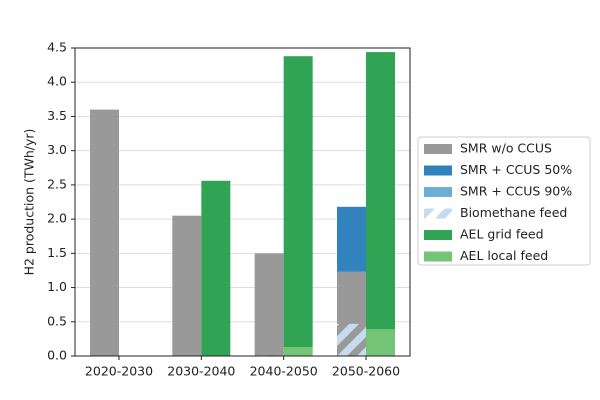  I want to click on legend-box, so click(504, 201).